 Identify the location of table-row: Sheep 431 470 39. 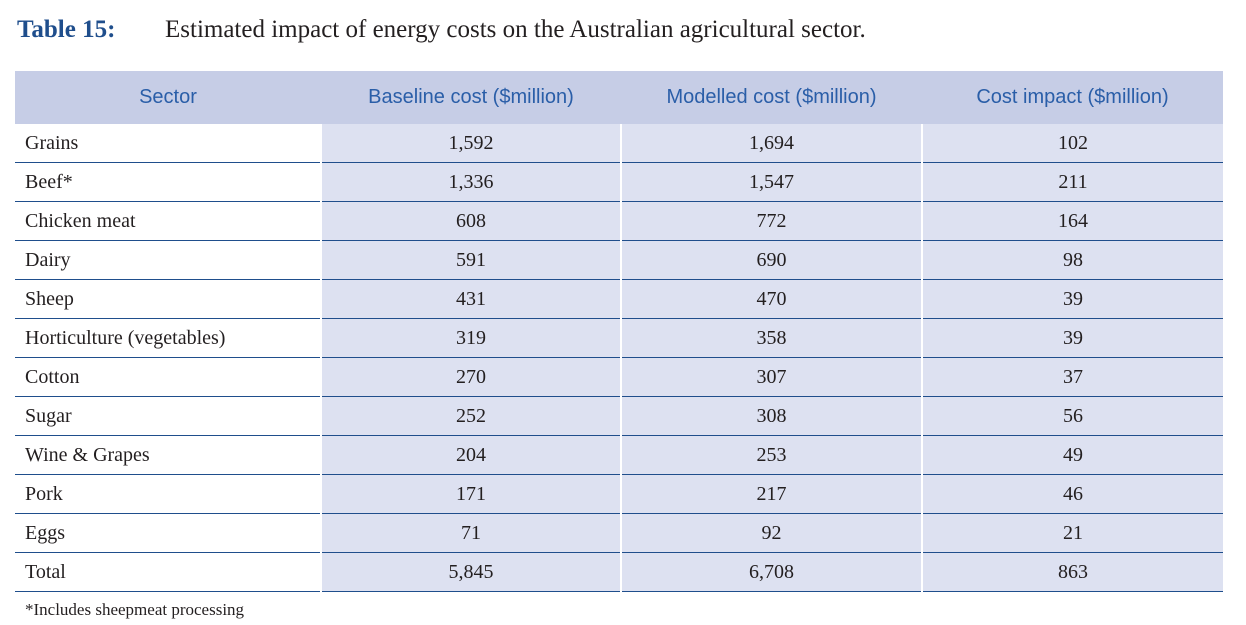
(619, 299).